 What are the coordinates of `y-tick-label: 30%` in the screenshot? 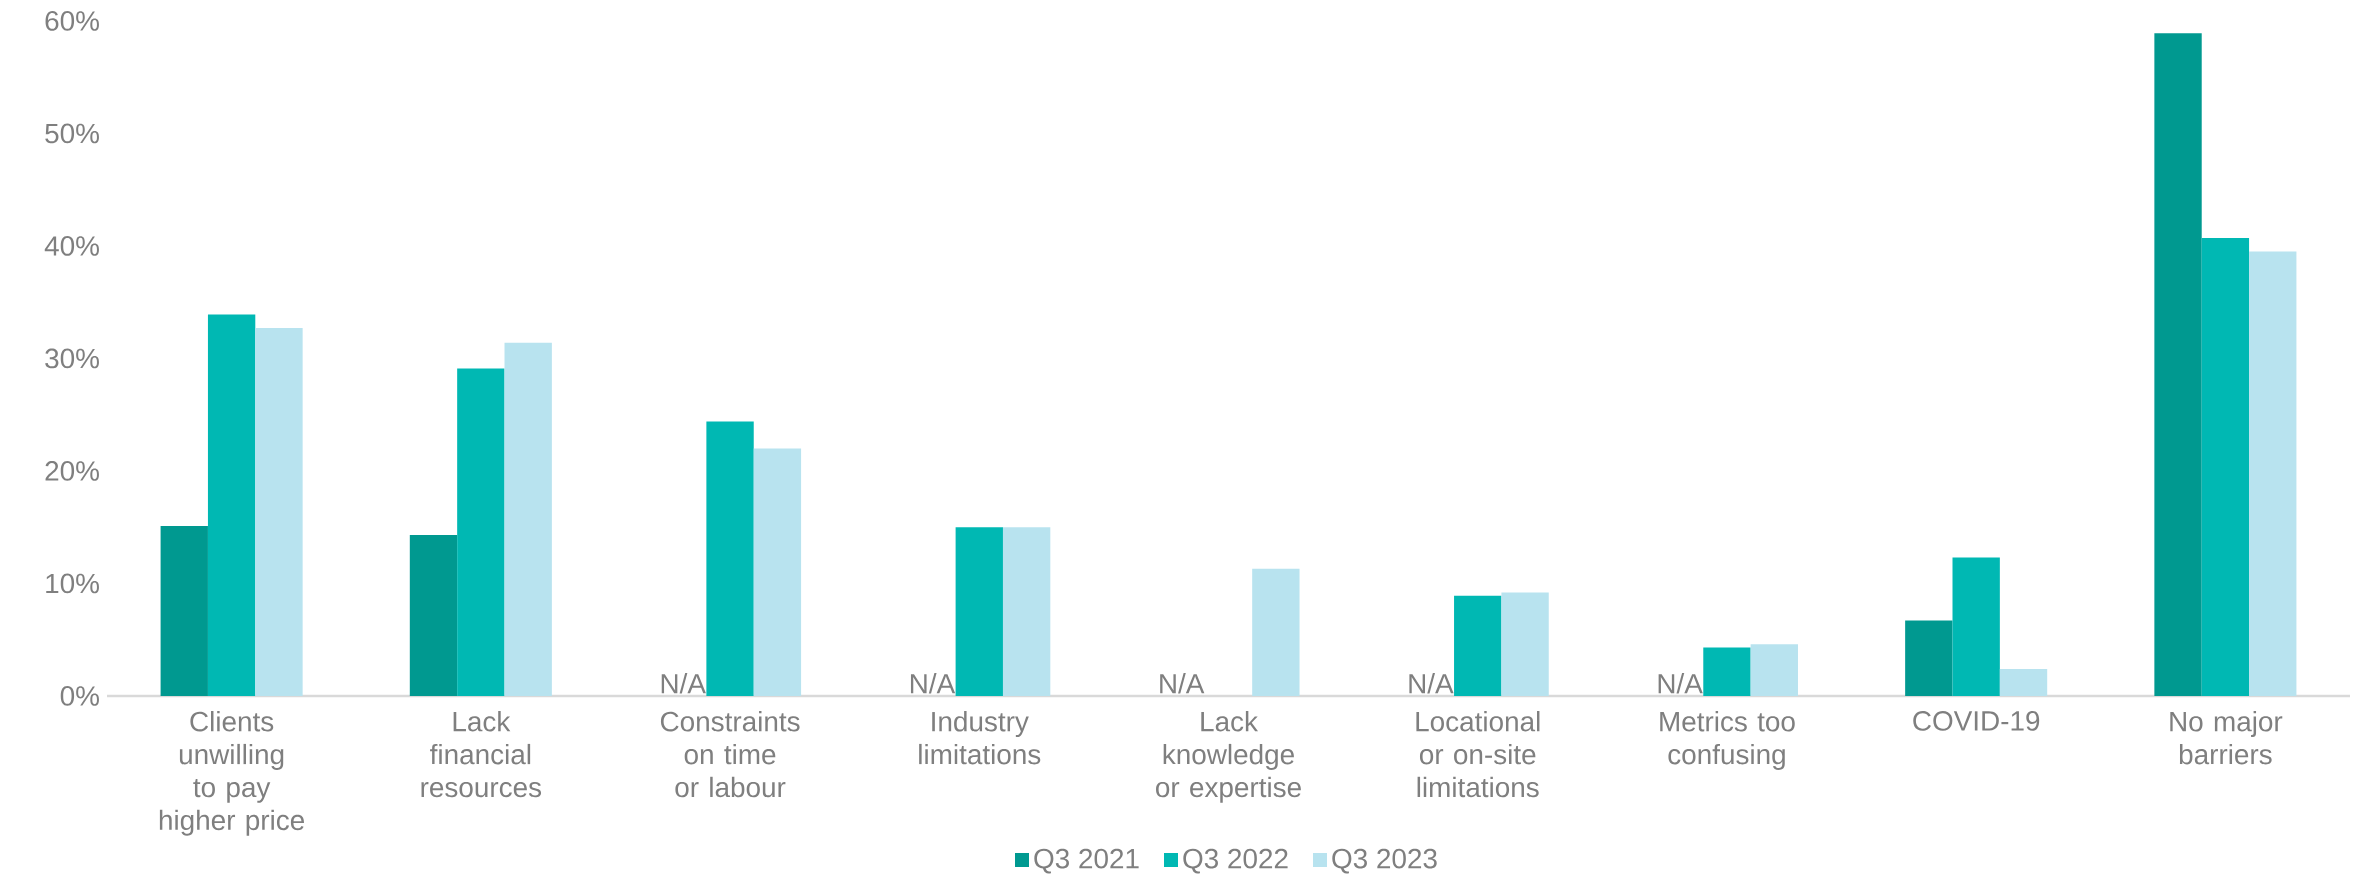 It's located at (72, 358).